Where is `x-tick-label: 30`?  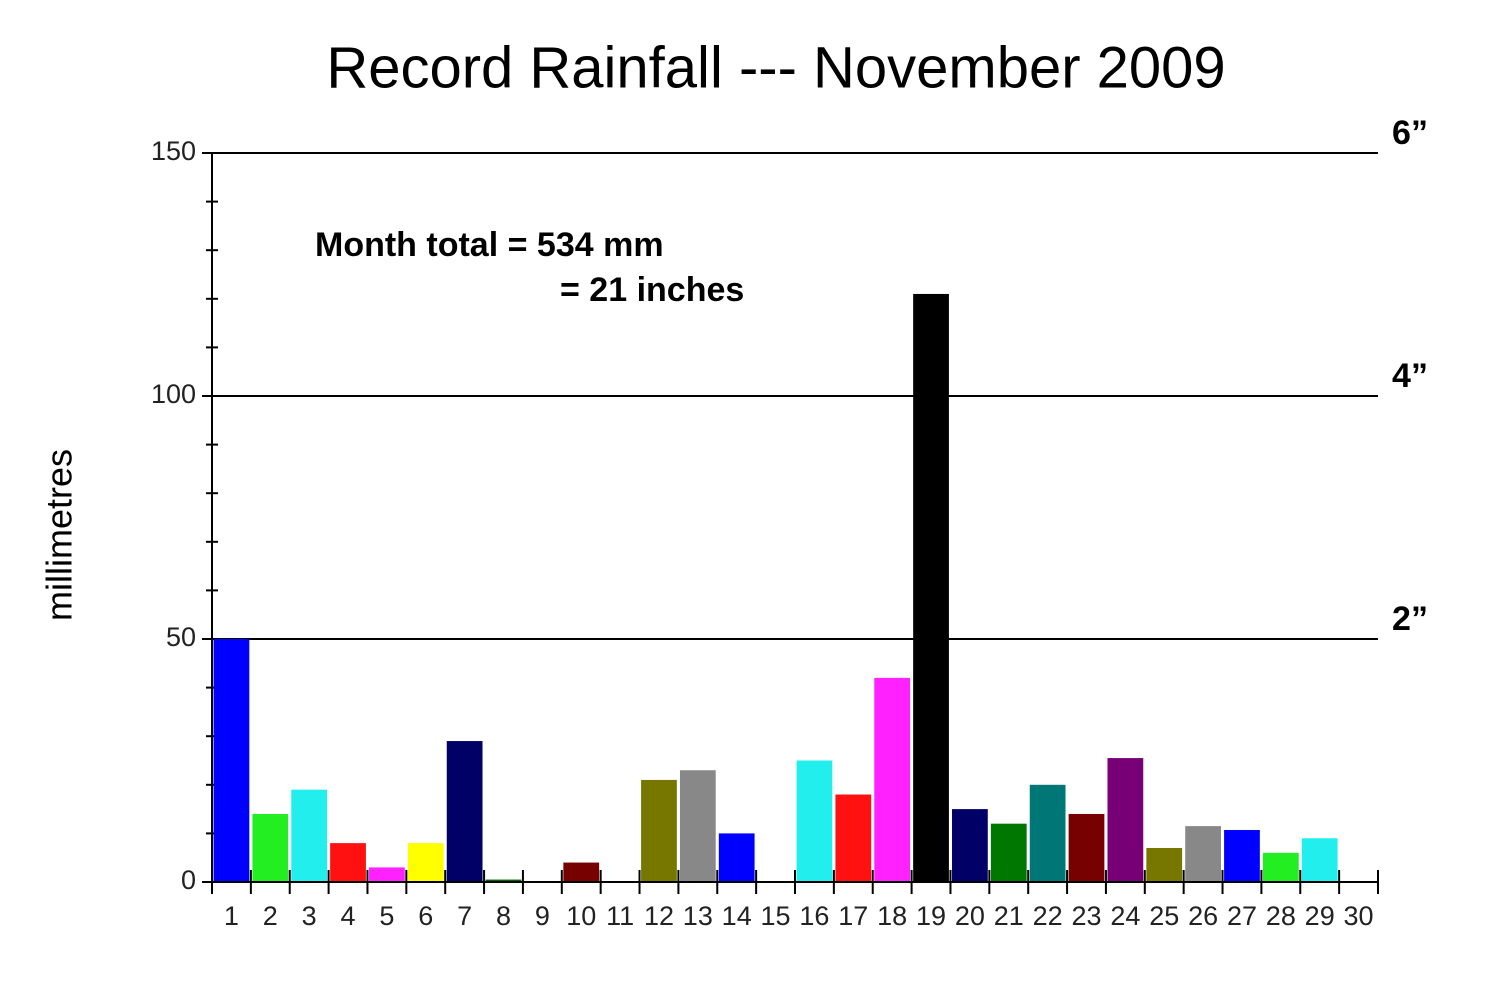 x-tick-label: 30 is located at coordinates (1359, 916).